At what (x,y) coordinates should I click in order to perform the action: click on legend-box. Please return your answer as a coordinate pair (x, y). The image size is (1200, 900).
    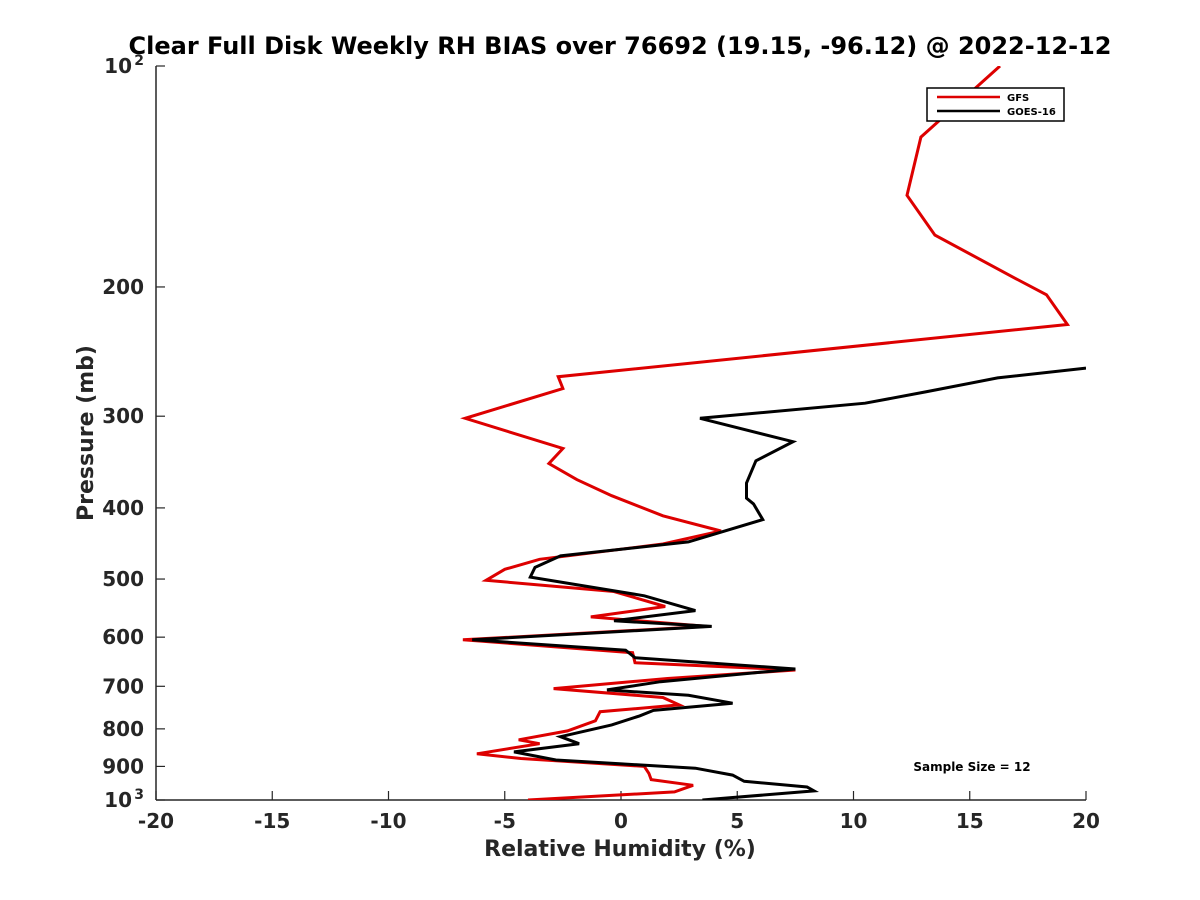
    Looking at the image, I should click on (995, 104).